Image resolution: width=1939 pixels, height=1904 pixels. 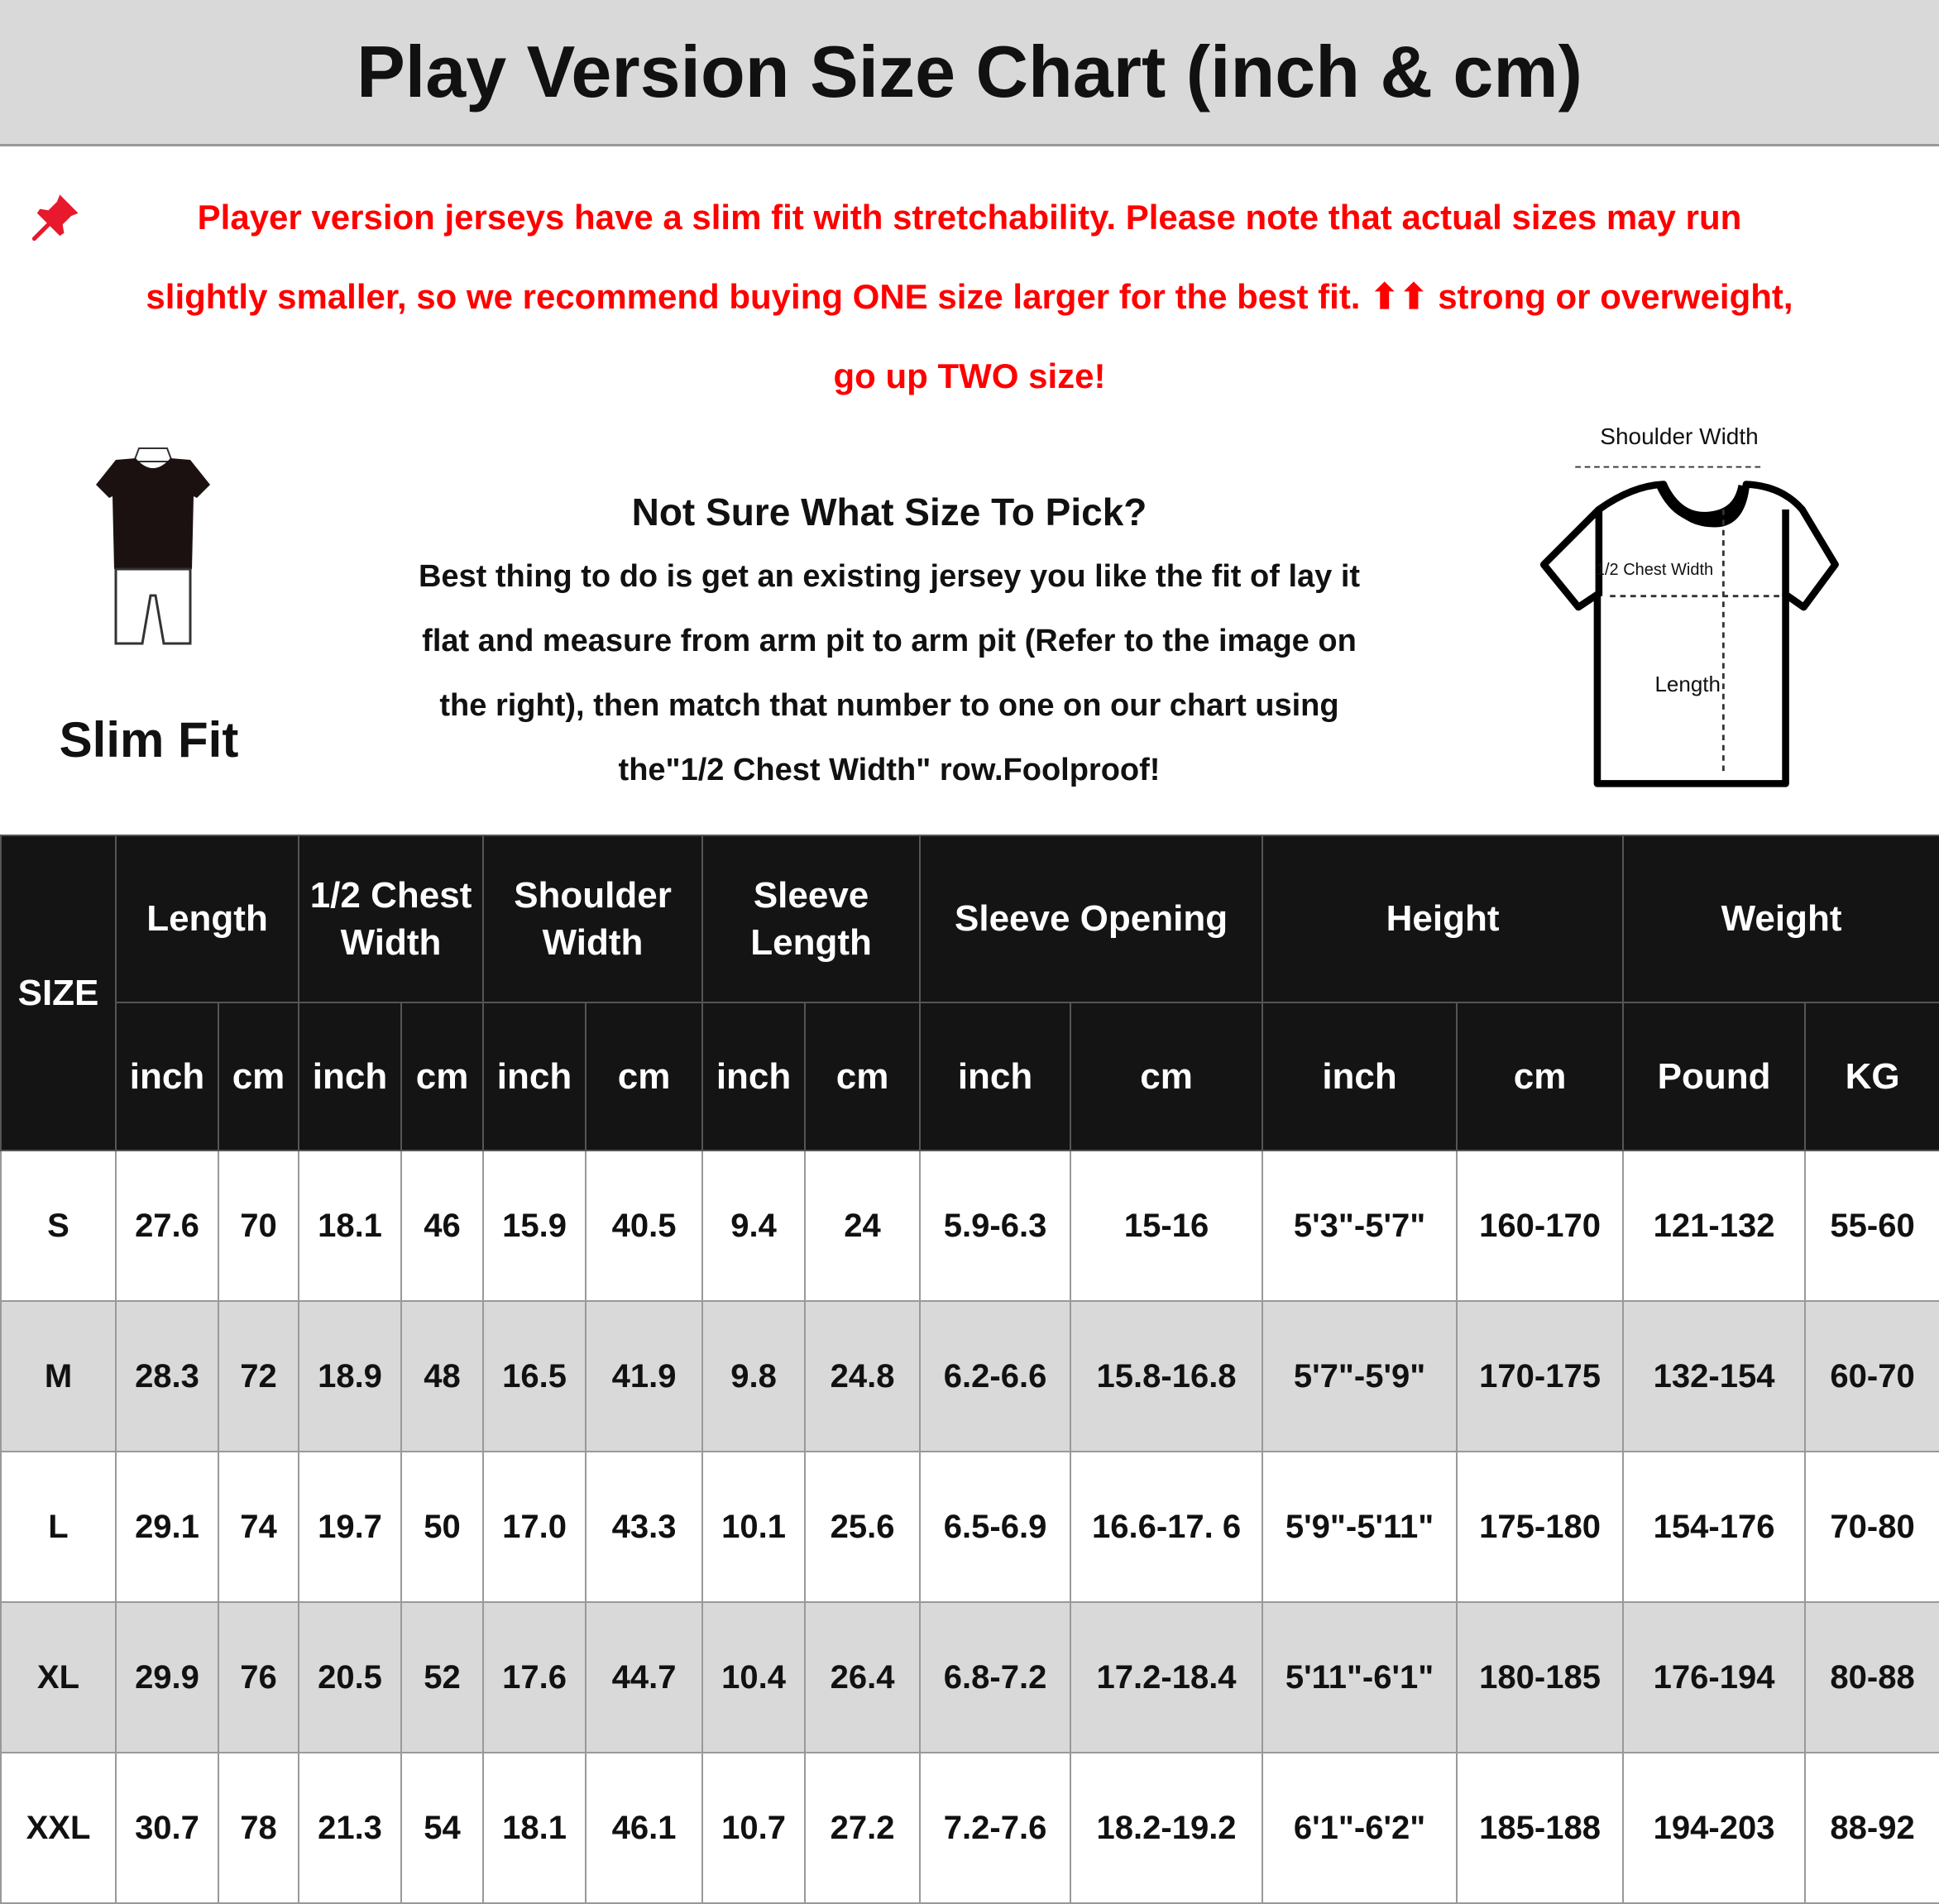 I want to click on diagram-chest-label: 1/2 Chest Width, so click(x=1654, y=570).